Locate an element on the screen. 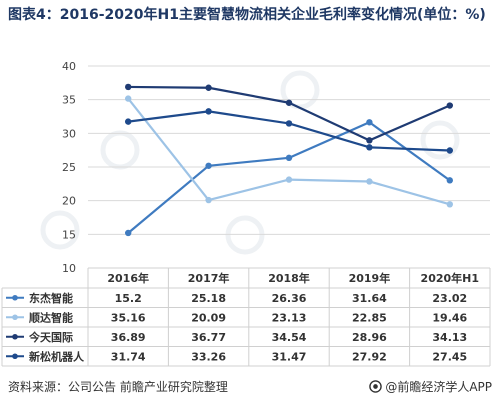  table-value-cell: 33.26 is located at coordinates (208, 356).